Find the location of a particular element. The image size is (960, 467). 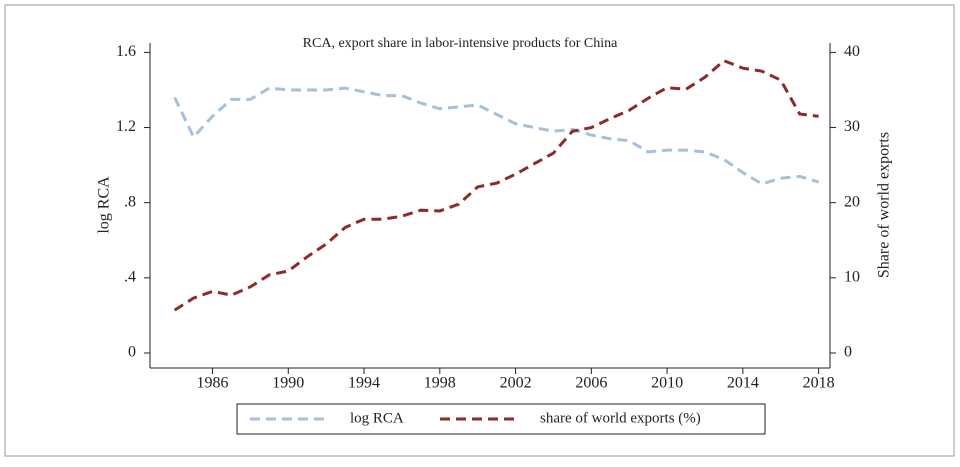

y-tick-label: 0 is located at coordinates (132, 352).